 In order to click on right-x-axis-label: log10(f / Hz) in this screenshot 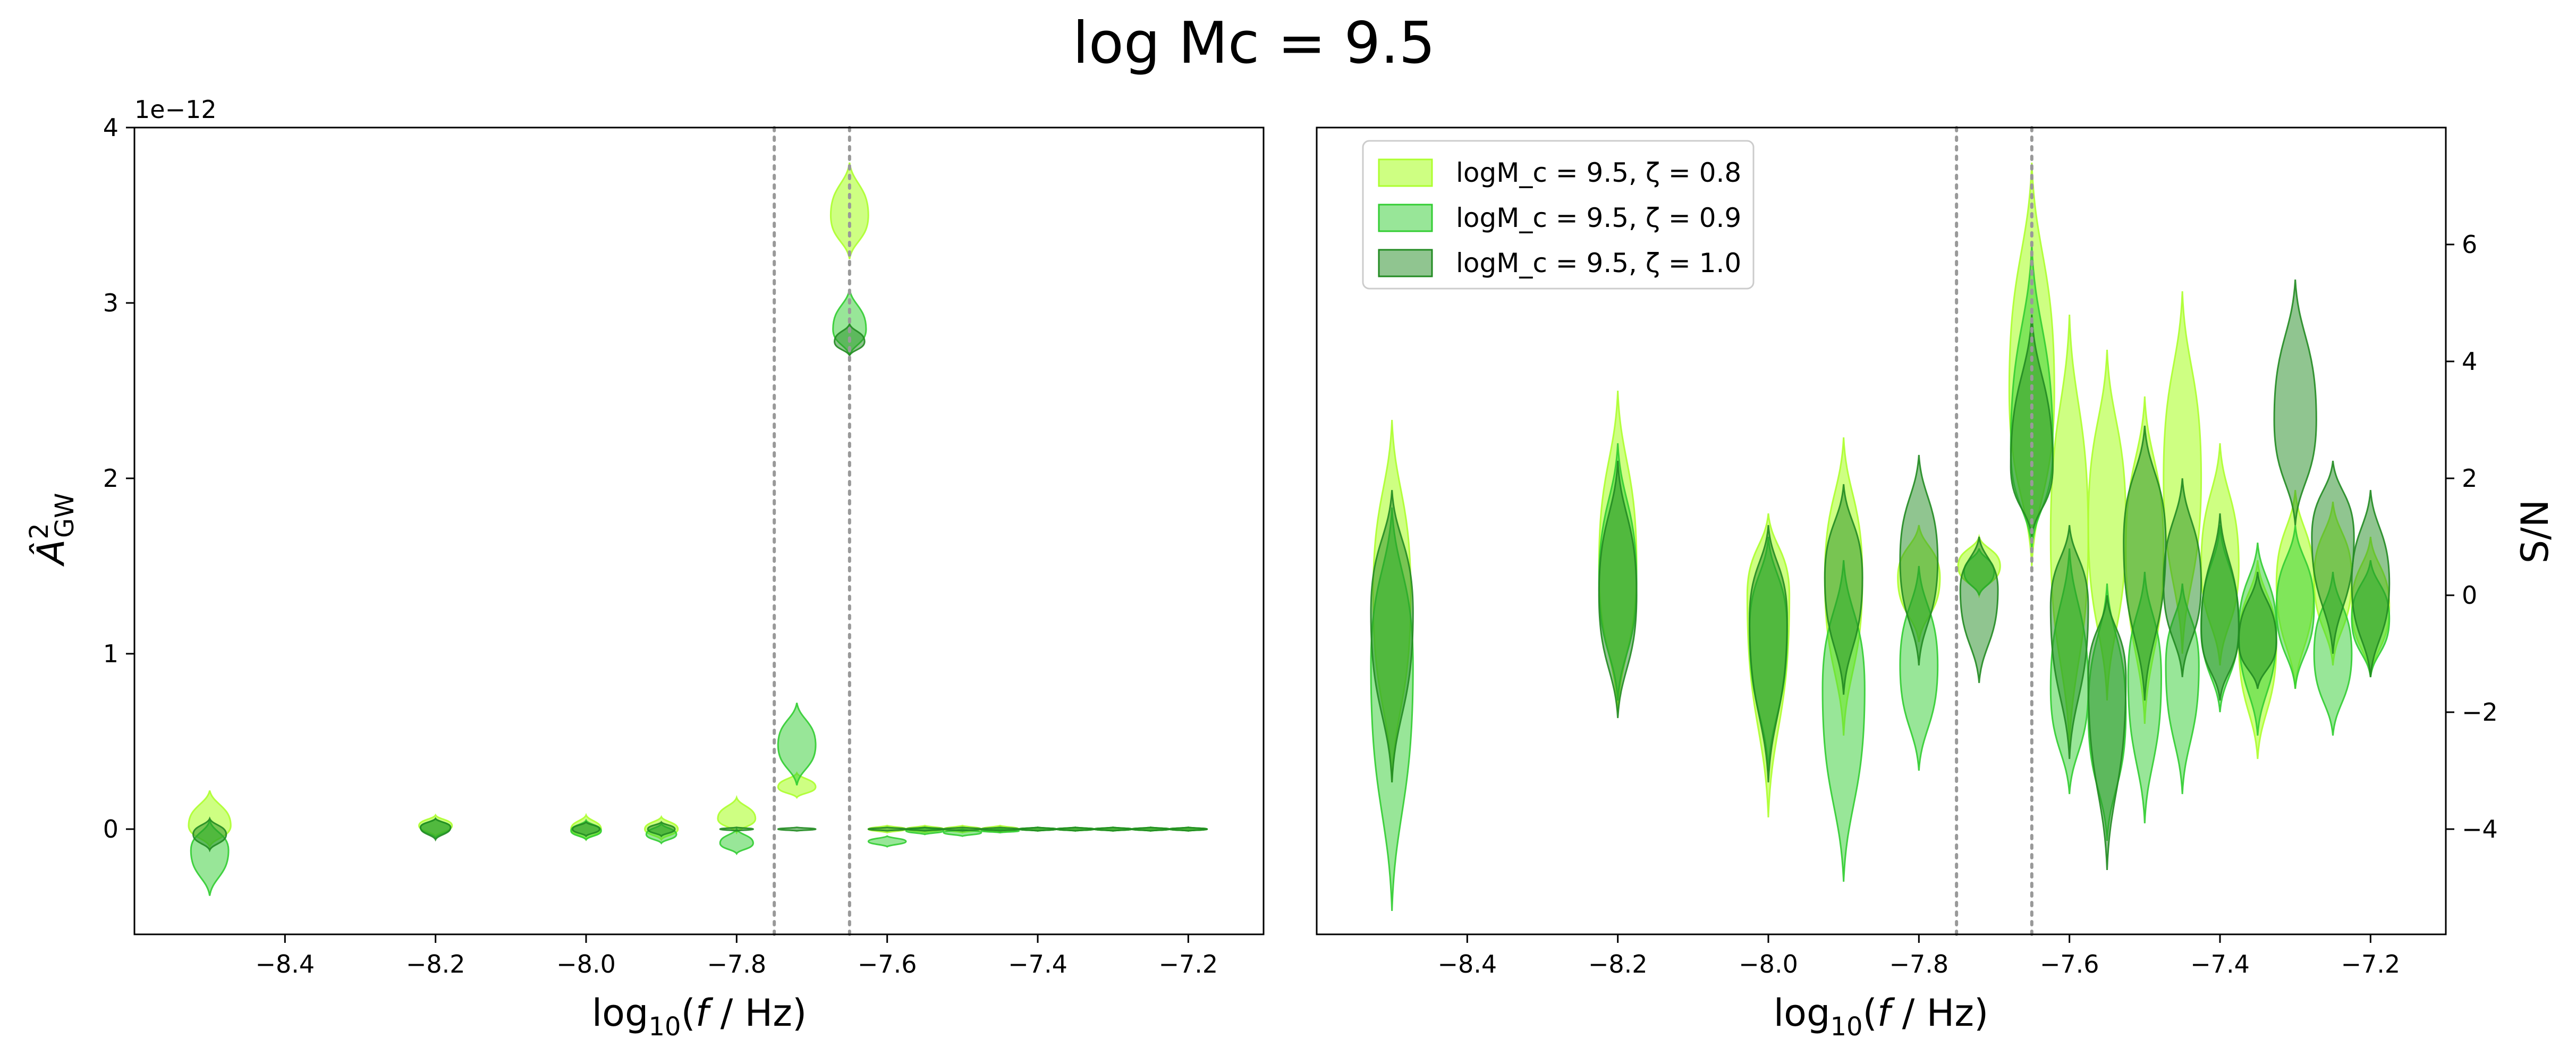, I will do `click(1881, 1016)`.